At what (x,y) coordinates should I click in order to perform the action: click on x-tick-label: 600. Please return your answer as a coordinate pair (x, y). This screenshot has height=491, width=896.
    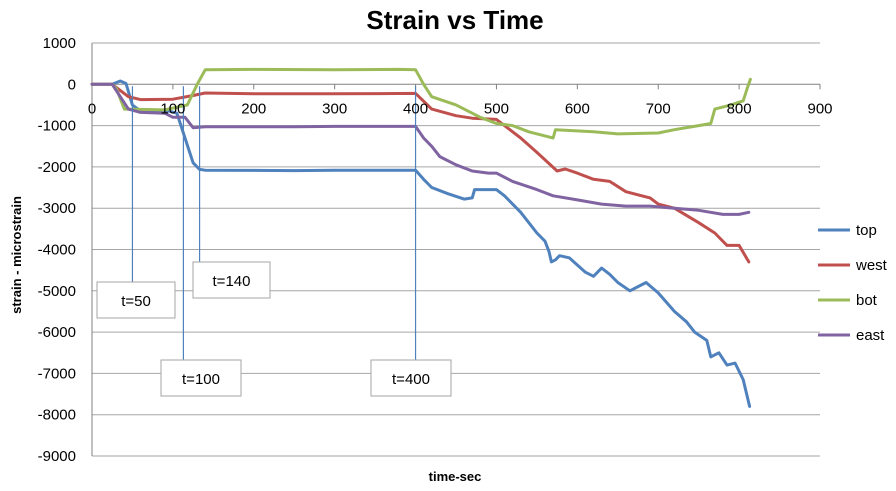
    Looking at the image, I should click on (577, 108).